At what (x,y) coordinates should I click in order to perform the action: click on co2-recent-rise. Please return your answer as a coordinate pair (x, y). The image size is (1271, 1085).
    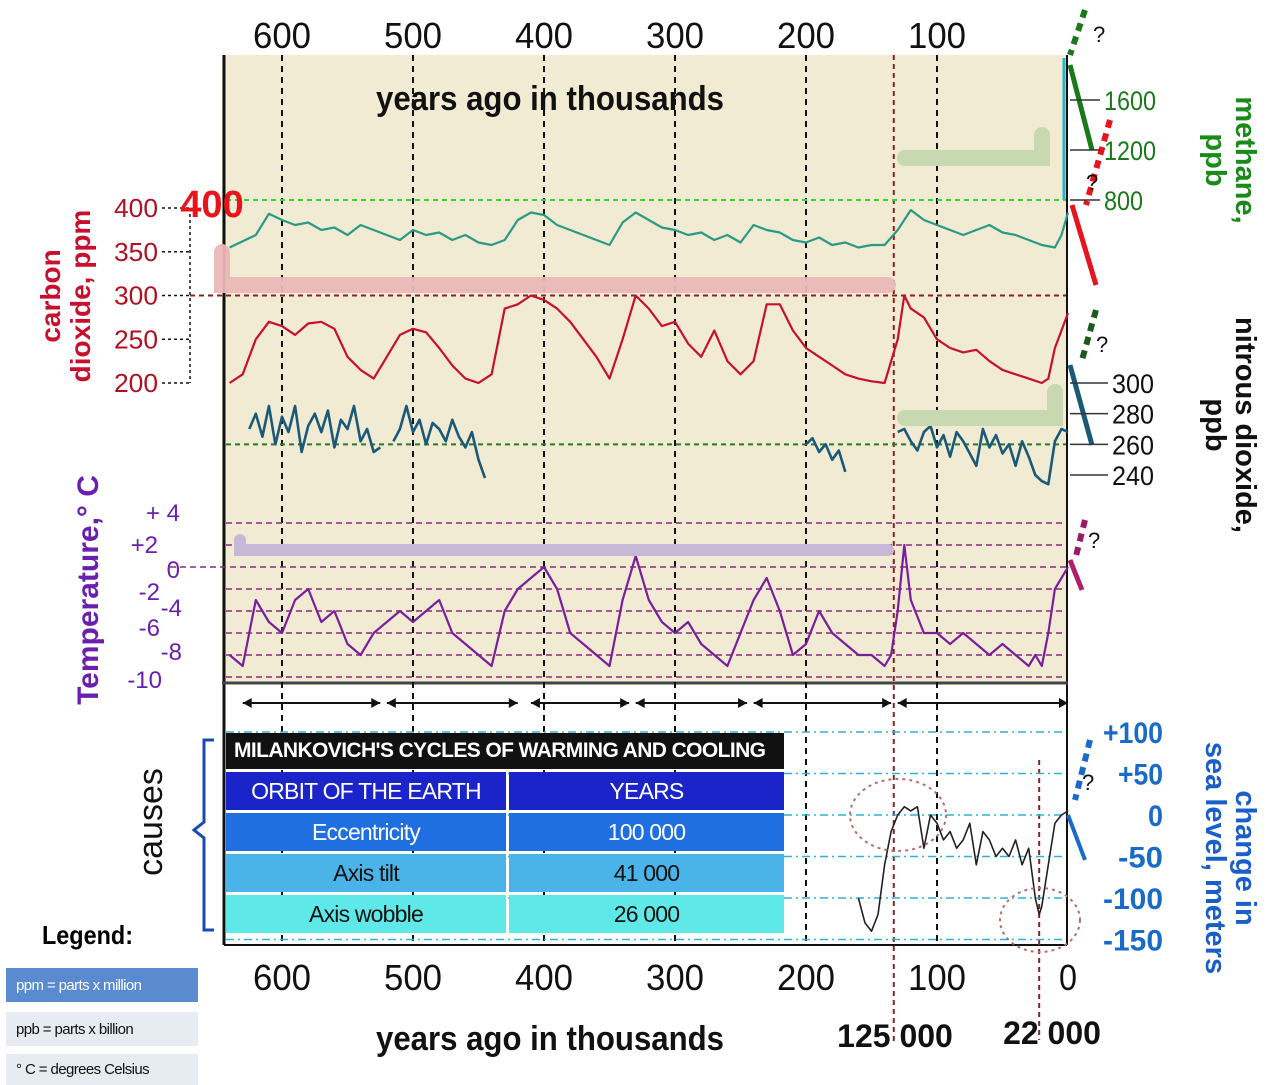
    Looking at the image, I should click on (1084, 245).